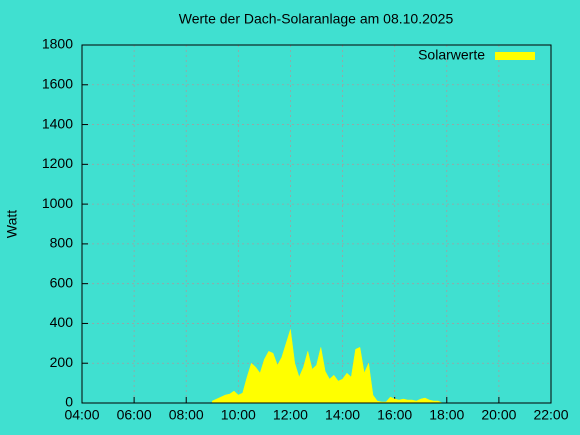  What do you see at coordinates (515, 56) in the screenshot?
I see `legend-swatch` at bounding box center [515, 56].